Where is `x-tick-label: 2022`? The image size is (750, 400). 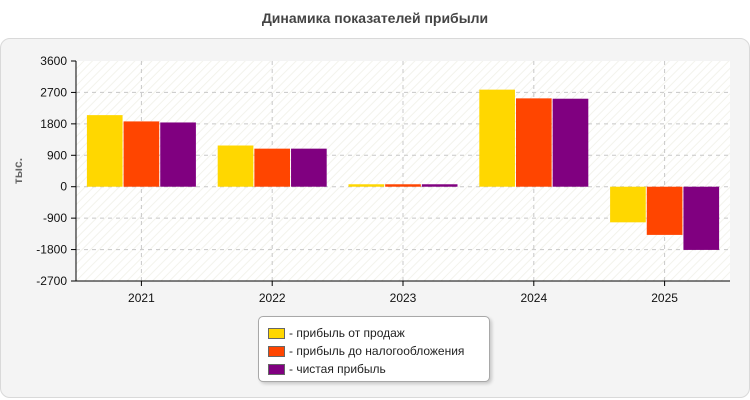
x-tick-label: 2022 is located at coordinates (272, 298).